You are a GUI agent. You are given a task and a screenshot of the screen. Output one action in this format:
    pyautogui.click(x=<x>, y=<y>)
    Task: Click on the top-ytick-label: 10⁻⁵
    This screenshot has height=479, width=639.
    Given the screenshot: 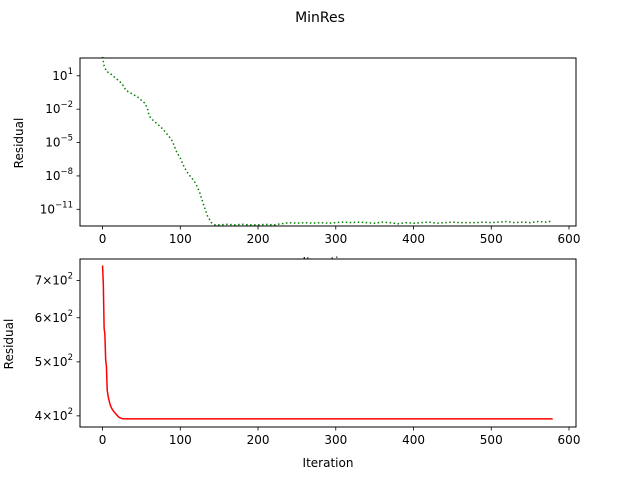 What is the action you would take?
    pyautogui.click(x=59, y=142)
    